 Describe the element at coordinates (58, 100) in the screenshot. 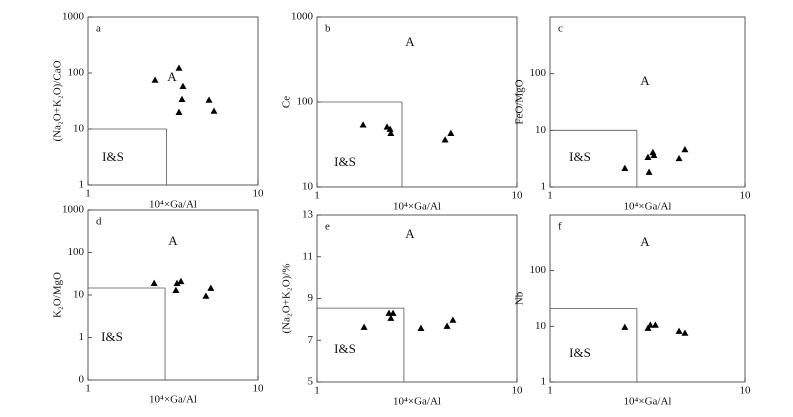

I see `y-axis-label: (Na₂O+K₂O)/CaO` at that location.